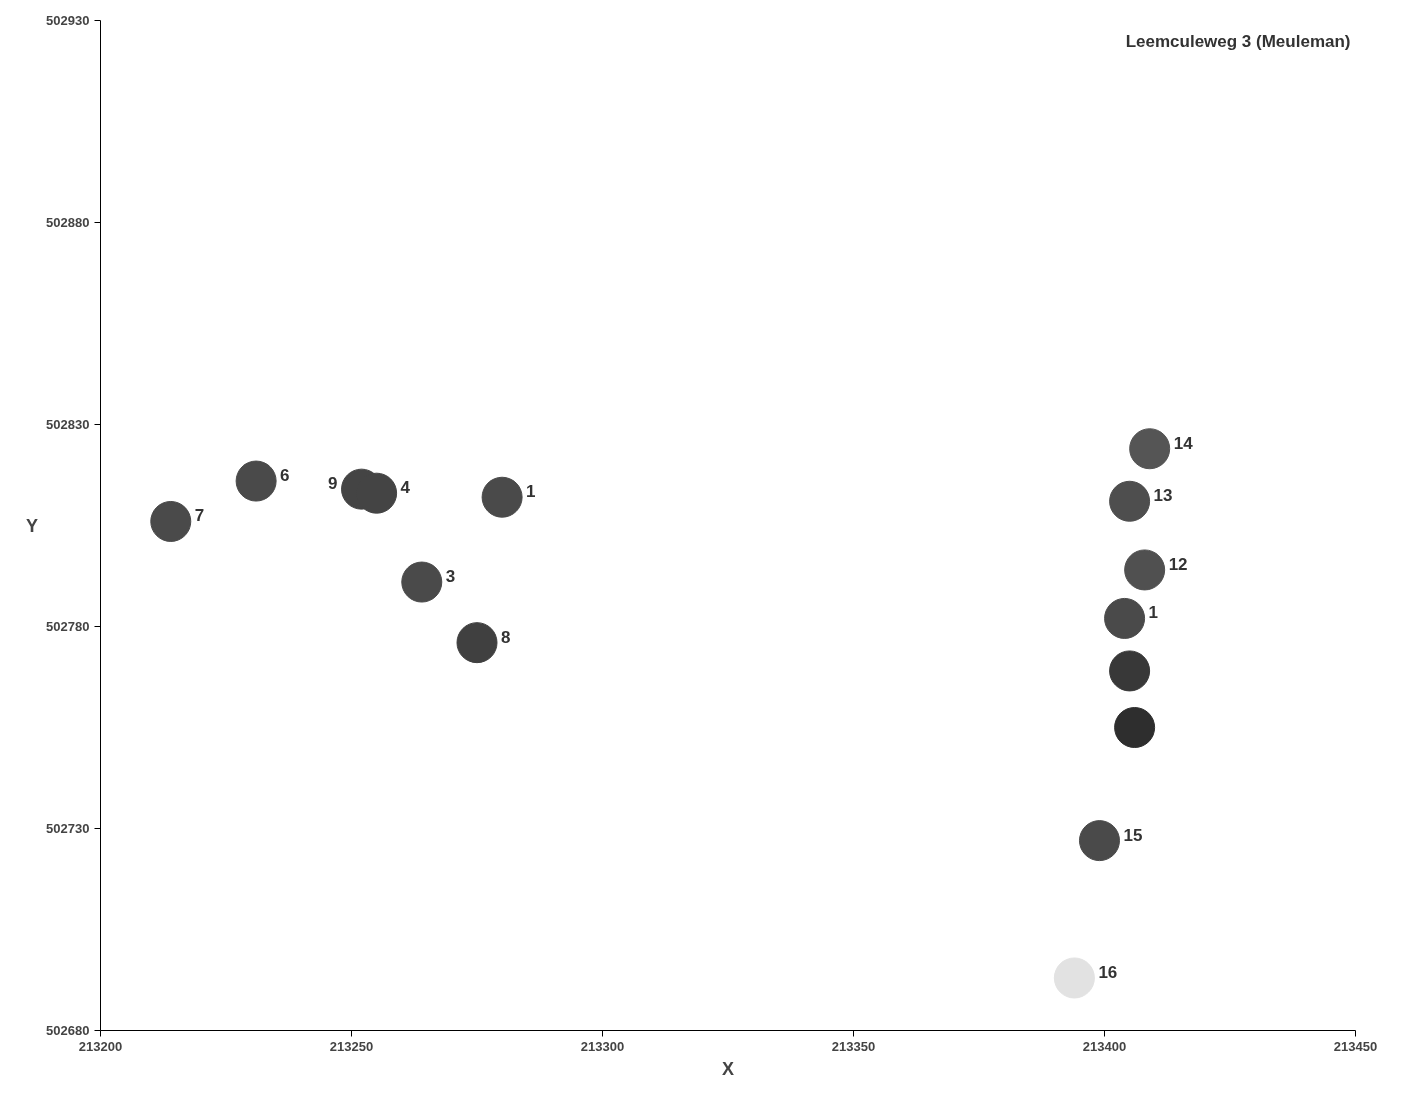  Describe the element at coordinates (285, 476) in the screenshot. I see `annotation: 6` at that location.